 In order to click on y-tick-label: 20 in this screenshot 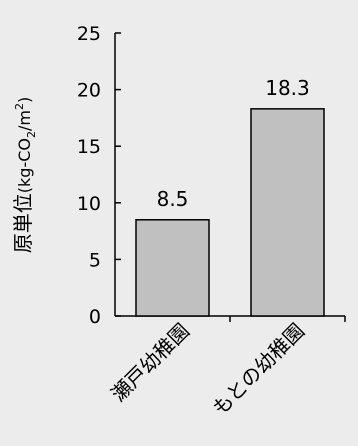, I will do `click(89, 91)`.